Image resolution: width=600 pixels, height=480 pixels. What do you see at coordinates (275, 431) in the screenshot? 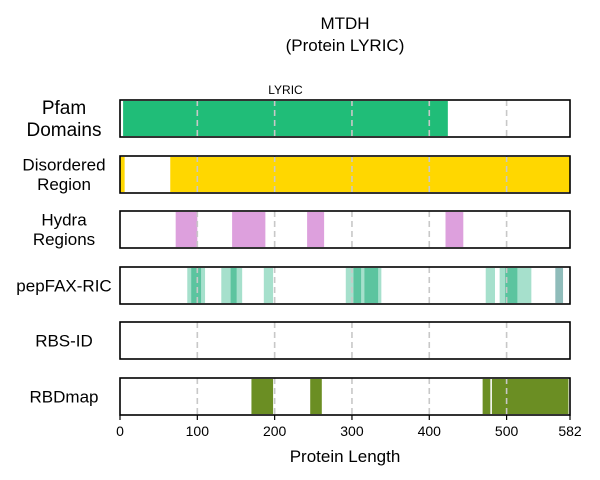
I see `x-tick-label: 200` at bounding box center [275, 431].